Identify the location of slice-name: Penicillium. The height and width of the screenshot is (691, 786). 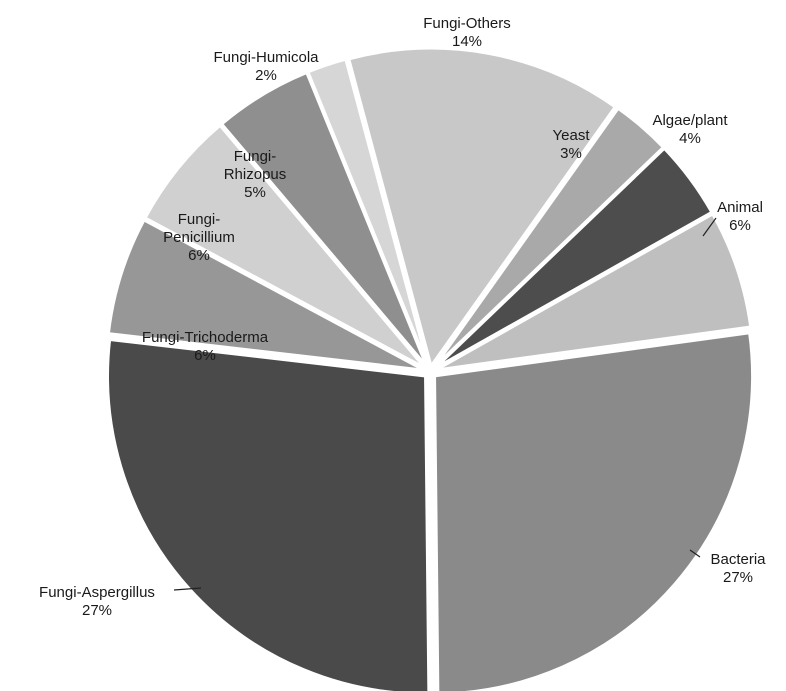
(199, 237).